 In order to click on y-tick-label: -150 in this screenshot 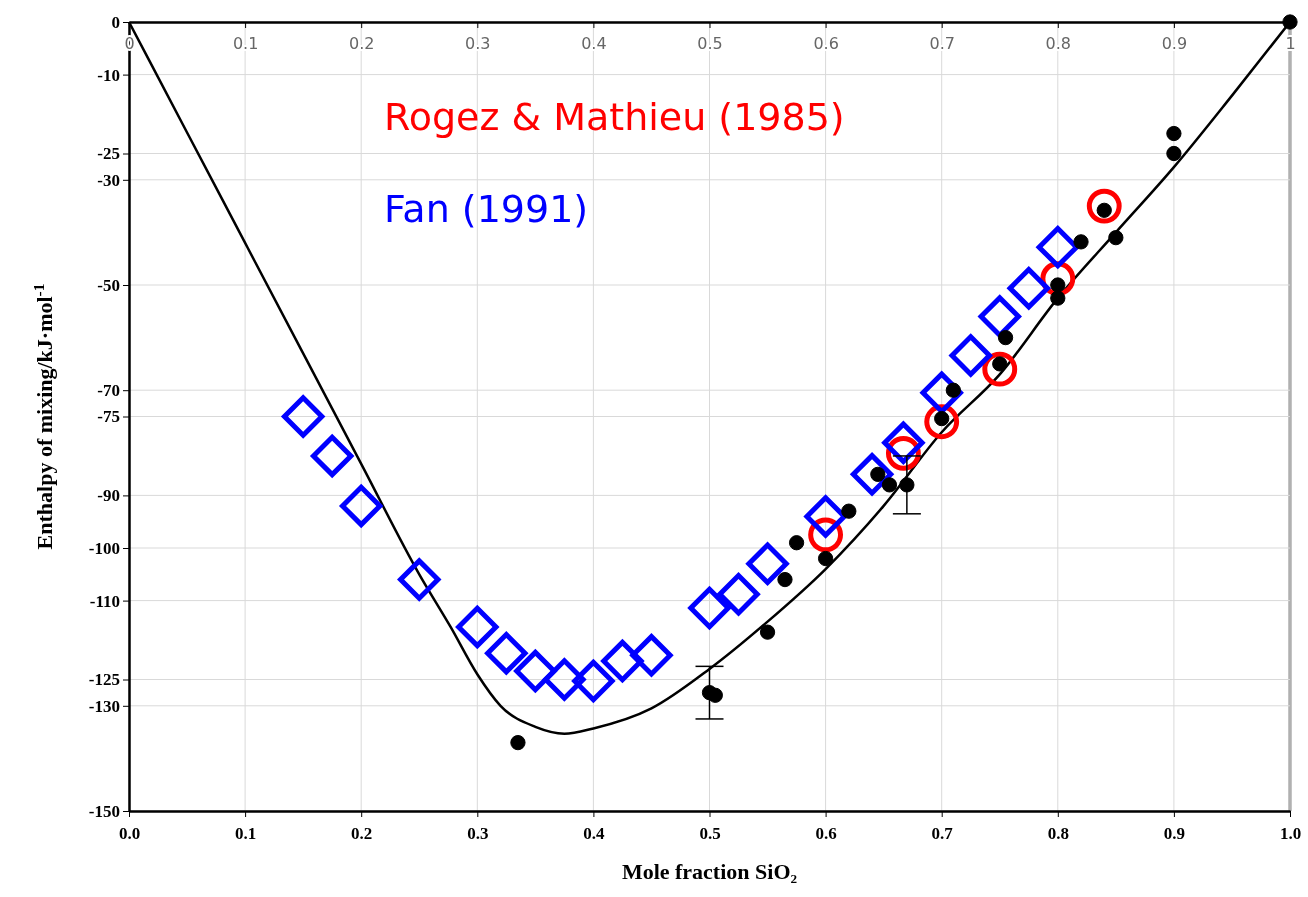, I will do `click(104, 811)`.